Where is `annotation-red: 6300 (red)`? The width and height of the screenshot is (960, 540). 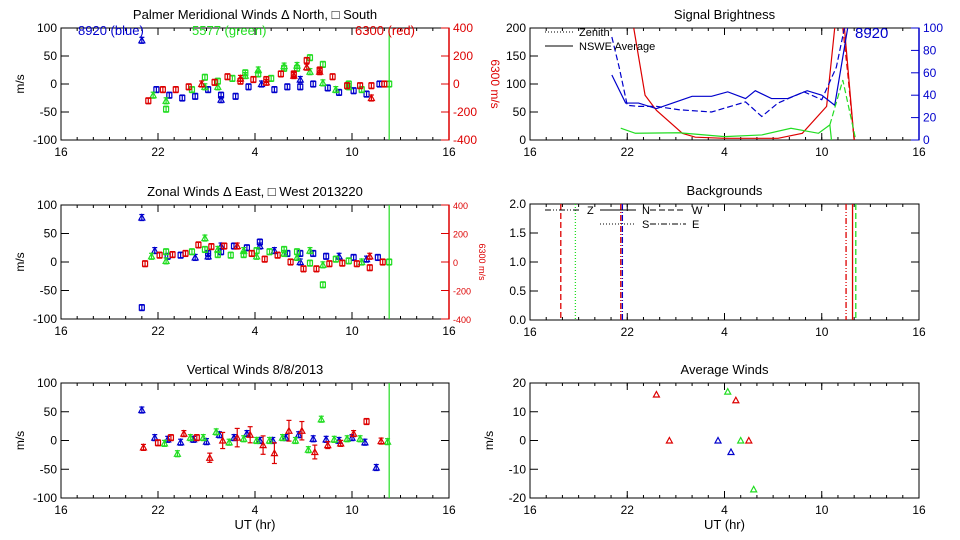
annotation-red: 6300 (red) is located at coordinates (385, 30).